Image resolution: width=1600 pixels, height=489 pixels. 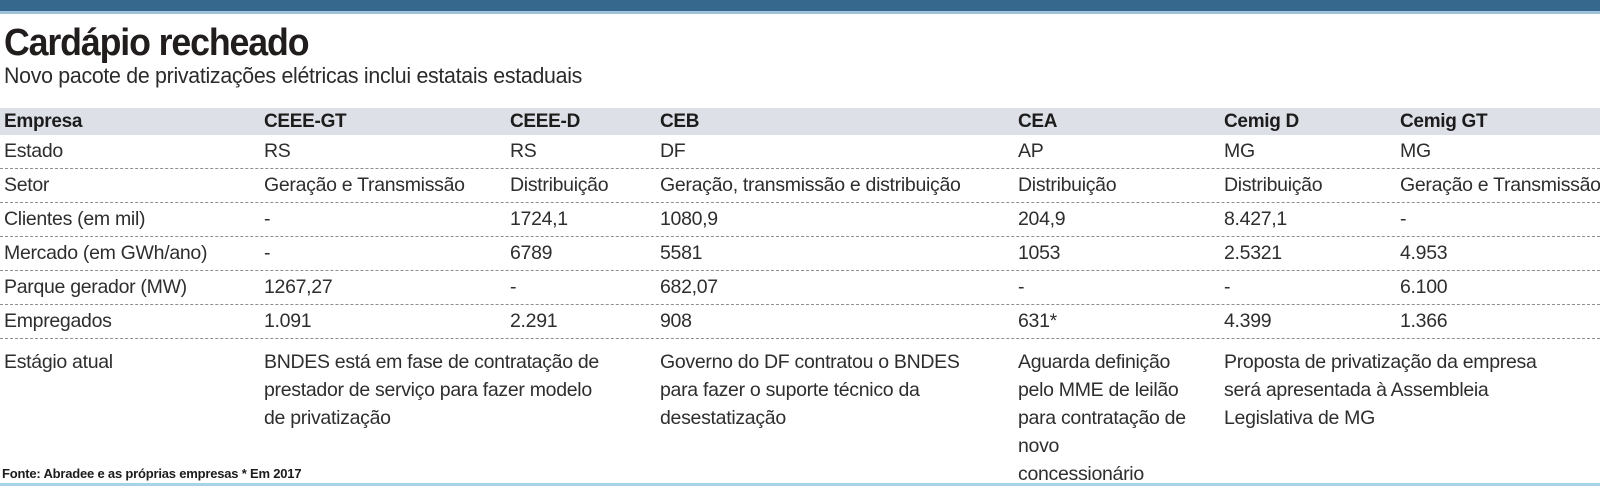 I want to click on cell: 1080,9, so click(x=689, y=219).